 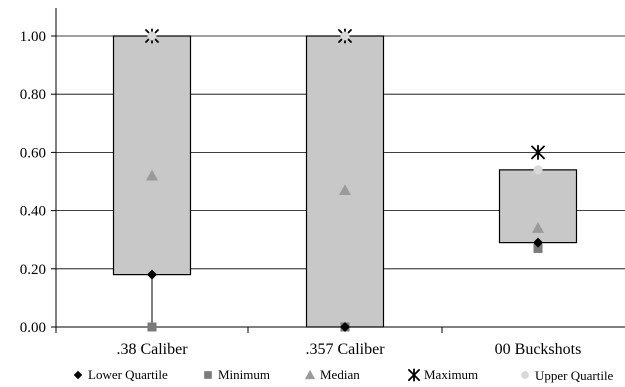 What do you see at coordinates (33, 328) in the screenshot?
I see `y-tick-label: 0.00` at bounding box center [33, 328].